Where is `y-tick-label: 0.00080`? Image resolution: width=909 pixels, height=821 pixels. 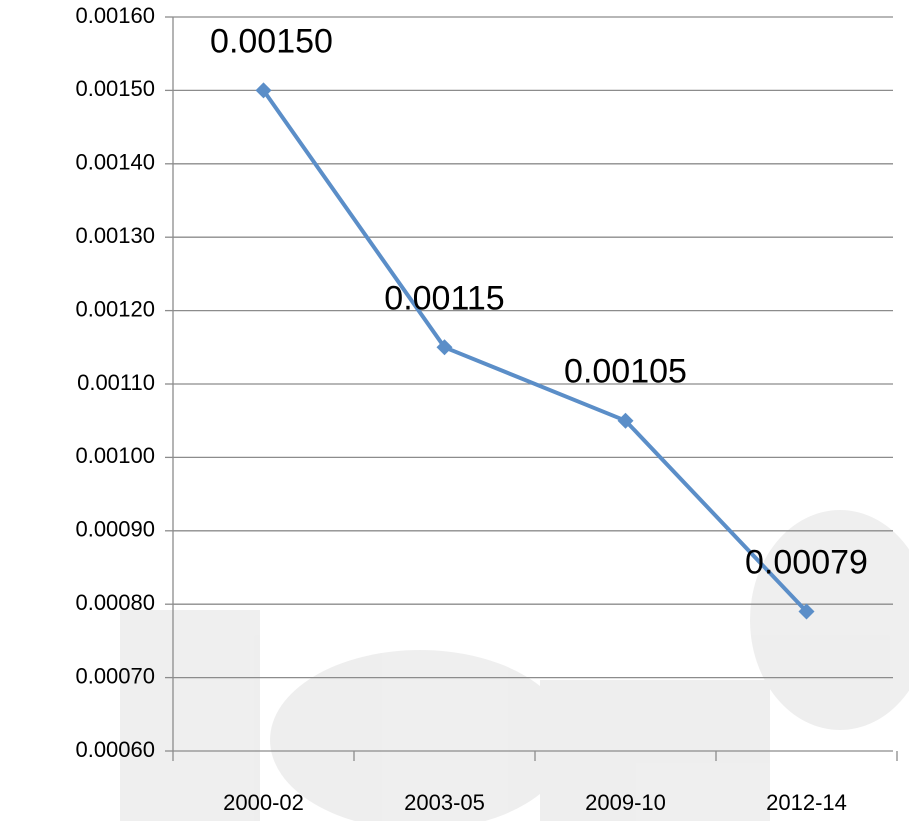
y-tick-label: 0.00080 is located at coordinates (115, 602).